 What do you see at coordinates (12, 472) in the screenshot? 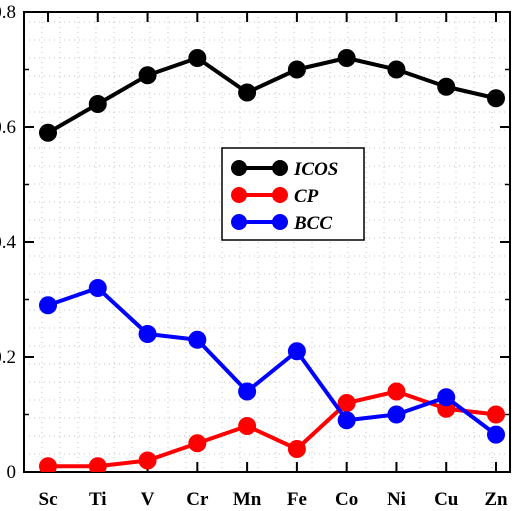
I see `y-tick-label: 0` at bounding box center [12, 472].